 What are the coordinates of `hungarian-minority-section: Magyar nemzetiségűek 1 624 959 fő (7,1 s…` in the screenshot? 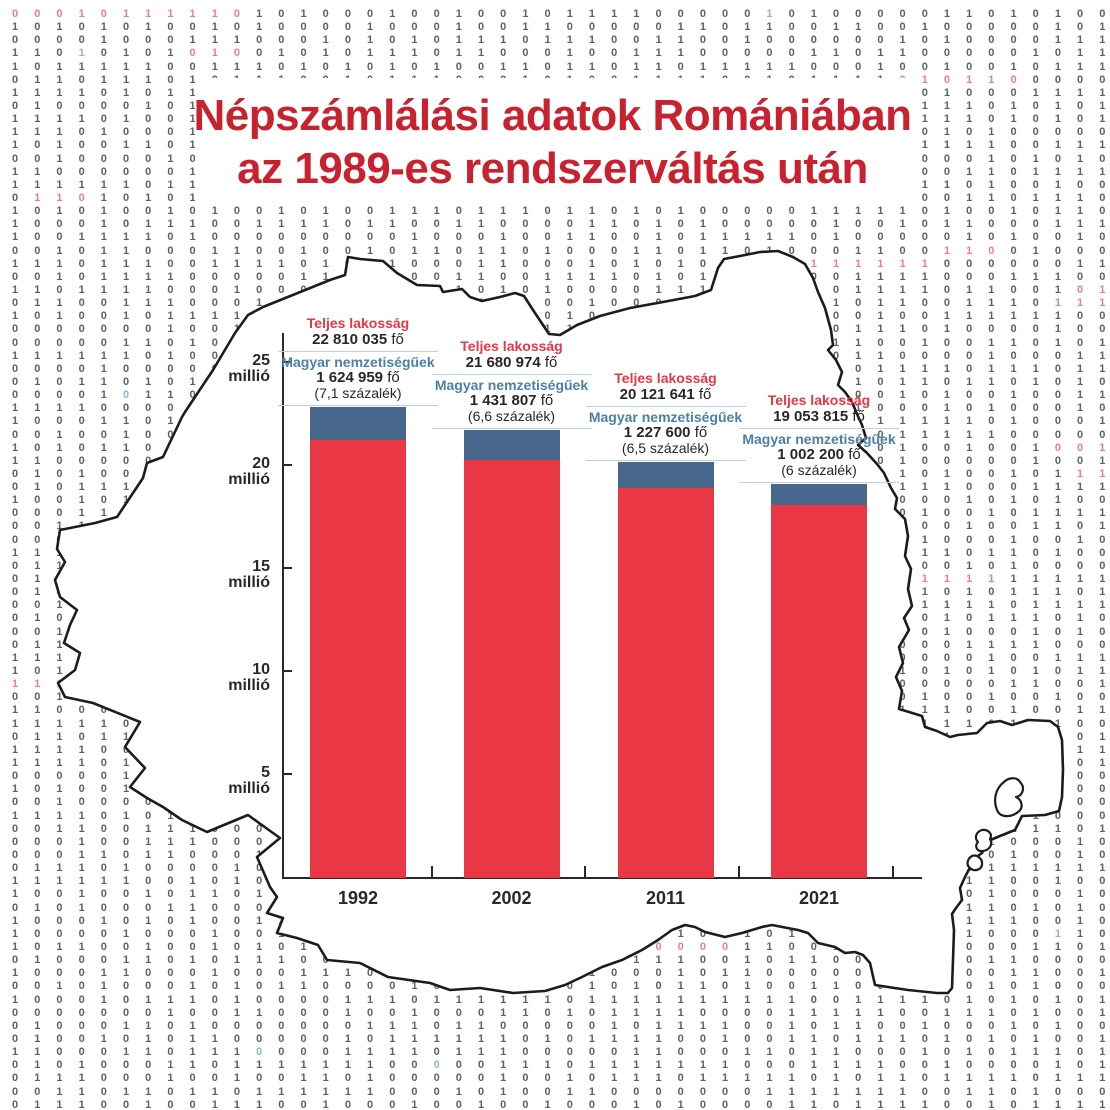 It's located at (358, 375).